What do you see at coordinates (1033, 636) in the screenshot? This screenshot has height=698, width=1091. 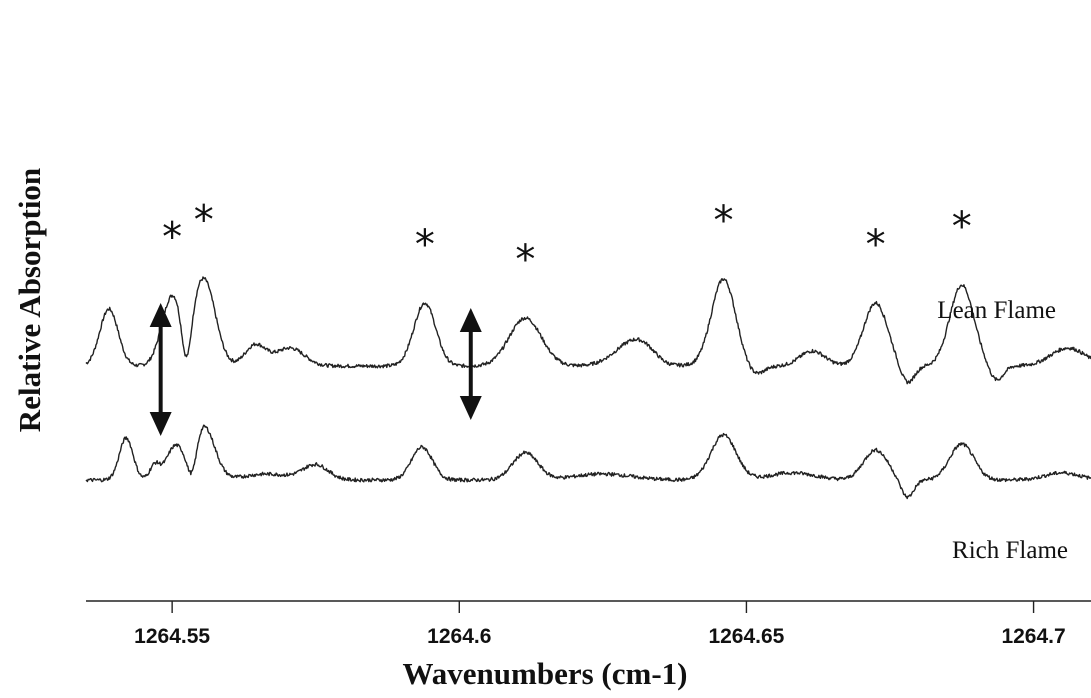 I see `x-tick-label: 1264.7` at bounding box center [1033, 636].